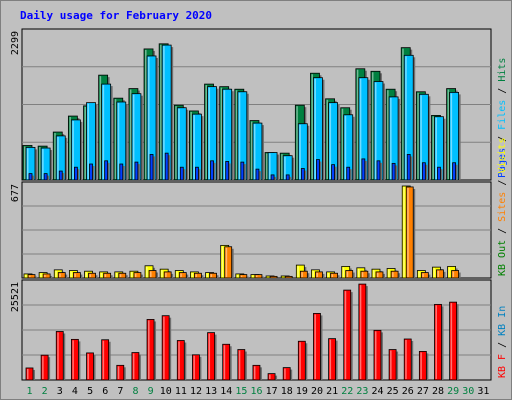 The height and width of the screenshot is (401, 512). I want to click on day-label-21: 21, so click(332, 391).